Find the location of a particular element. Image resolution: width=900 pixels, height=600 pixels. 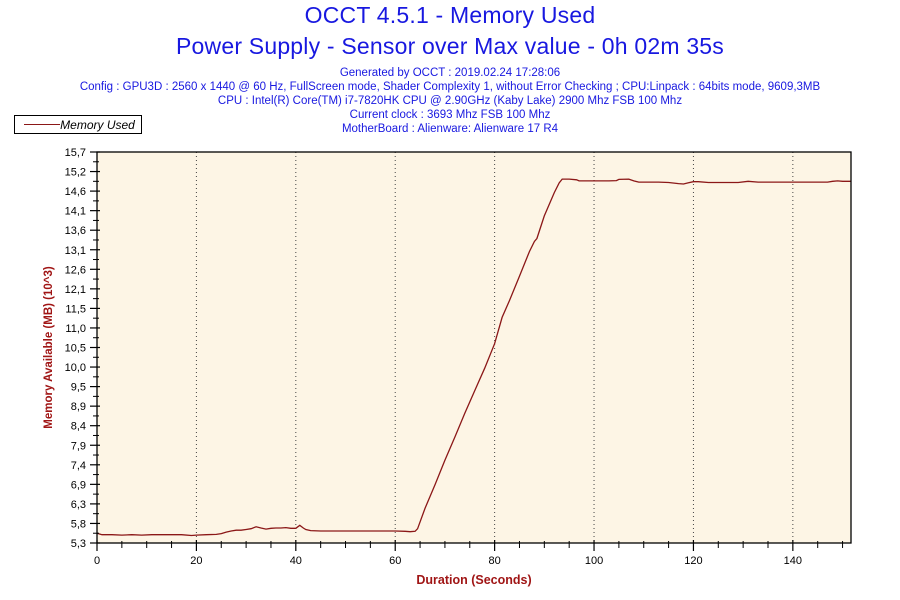

legend: Memory Used is located at coordinates (78, 124).